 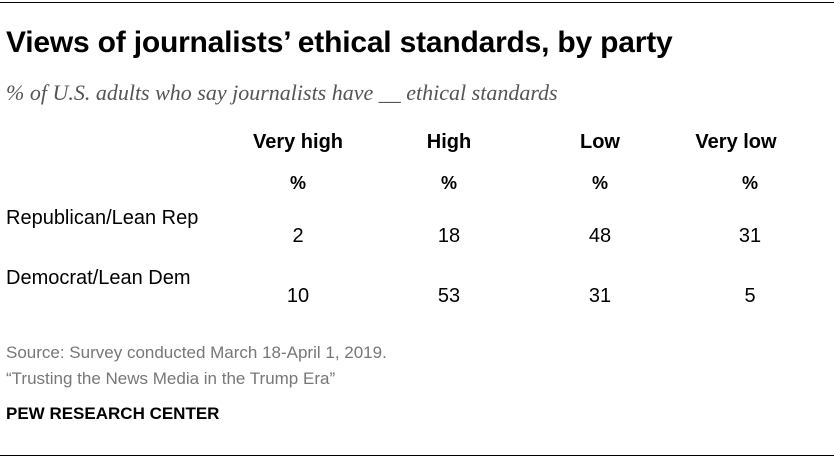 I want to click on cell-democrat-high: 53, so click(x=449, y=296).